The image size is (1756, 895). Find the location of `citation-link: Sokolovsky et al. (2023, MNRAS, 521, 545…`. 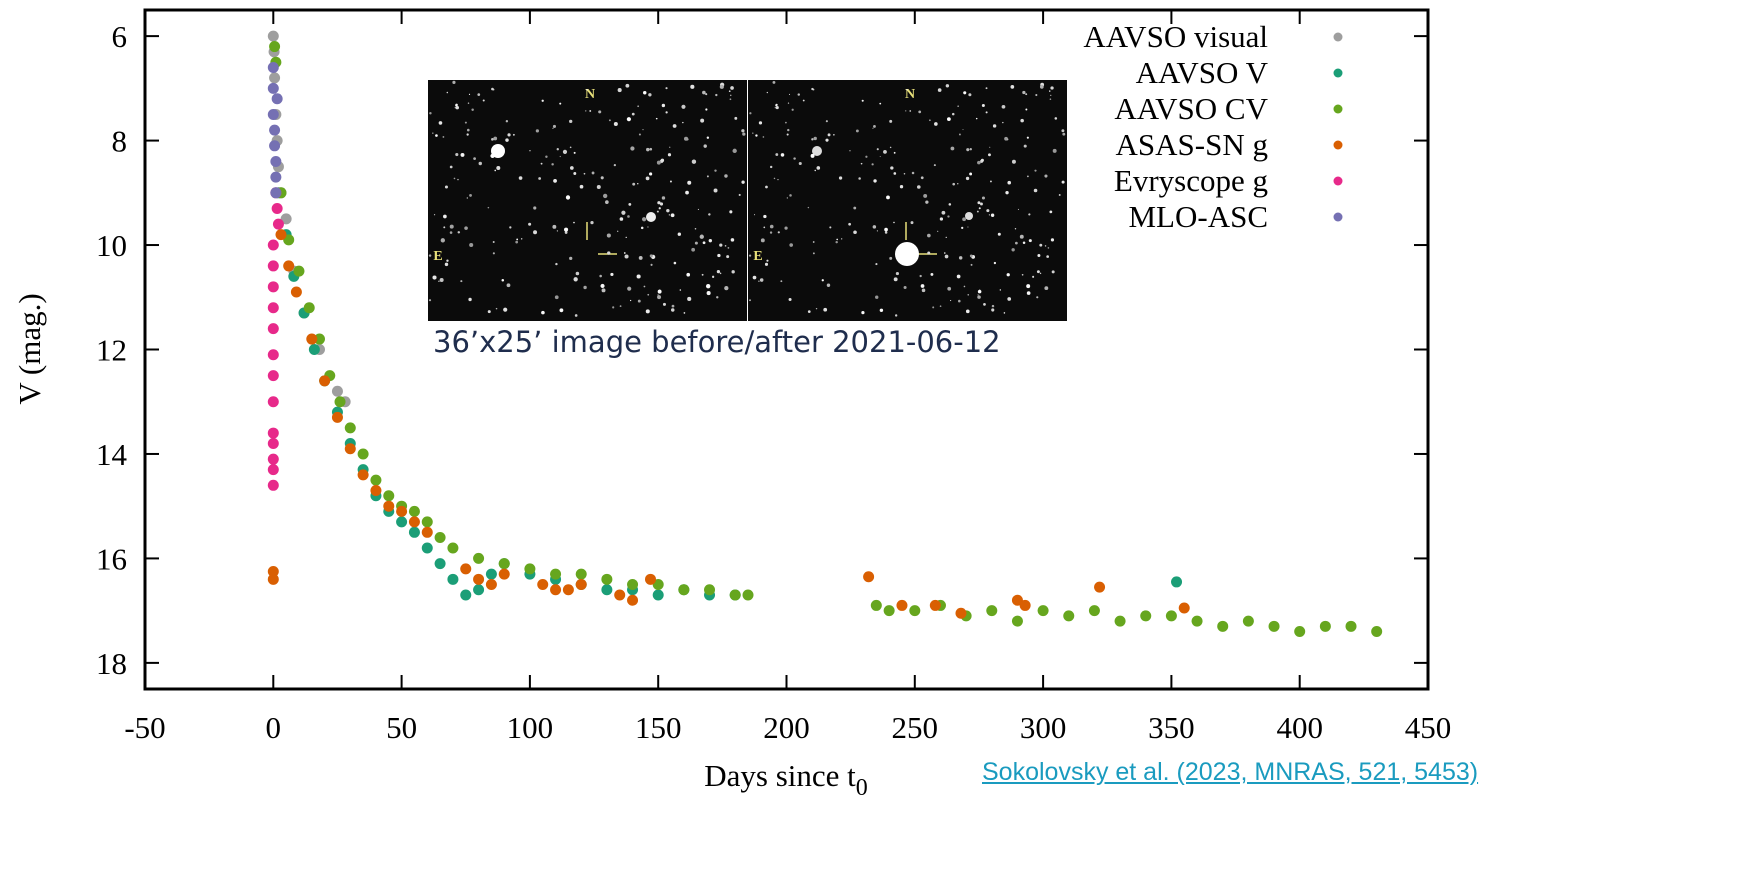

citation-link: Sokolovsky et al. (2023, MNRAS, 521, 545… is located at coordinates (1230, 772).